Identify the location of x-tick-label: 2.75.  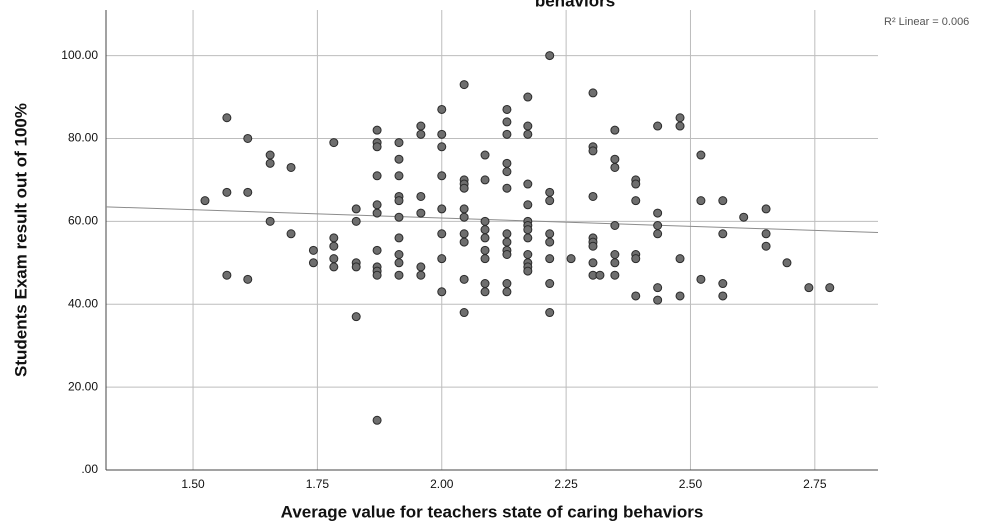
(815, 484).